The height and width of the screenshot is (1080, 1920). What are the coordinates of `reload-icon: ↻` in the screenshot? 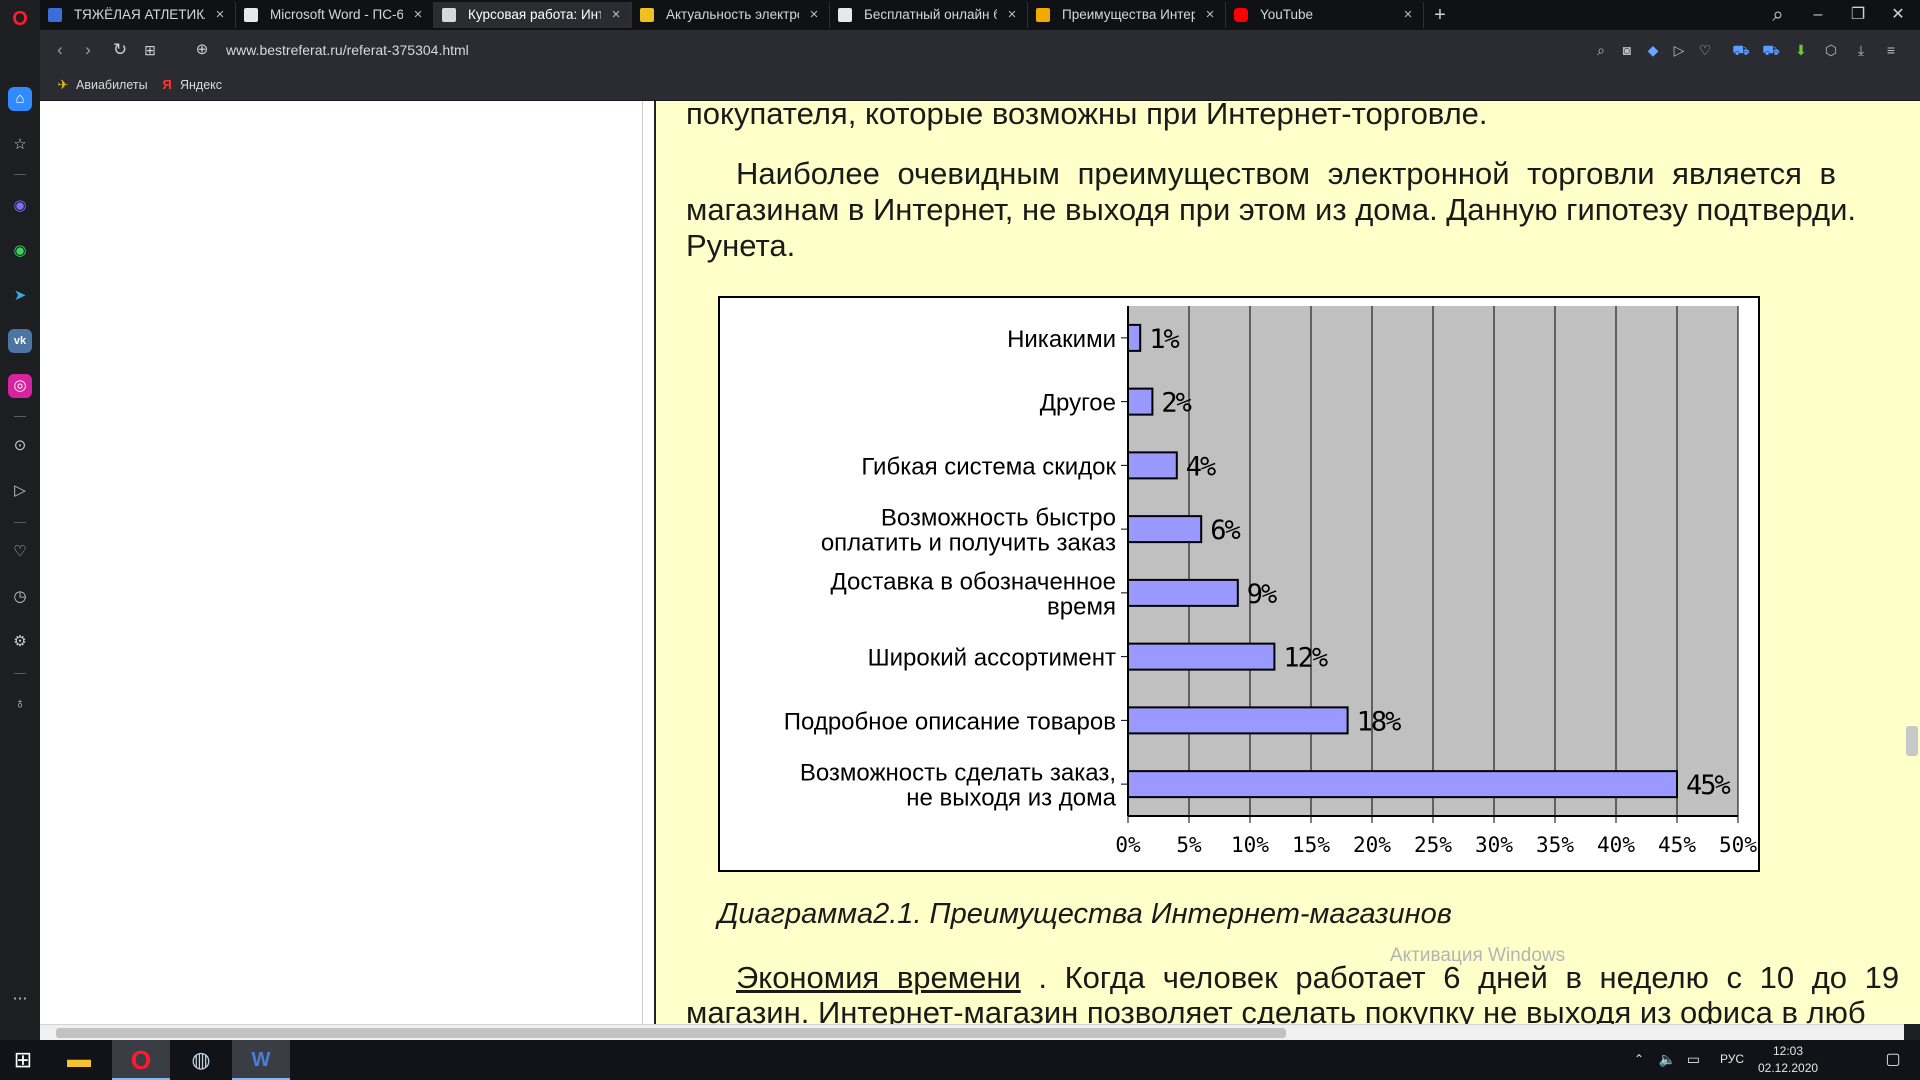 It's located at (120, 49).